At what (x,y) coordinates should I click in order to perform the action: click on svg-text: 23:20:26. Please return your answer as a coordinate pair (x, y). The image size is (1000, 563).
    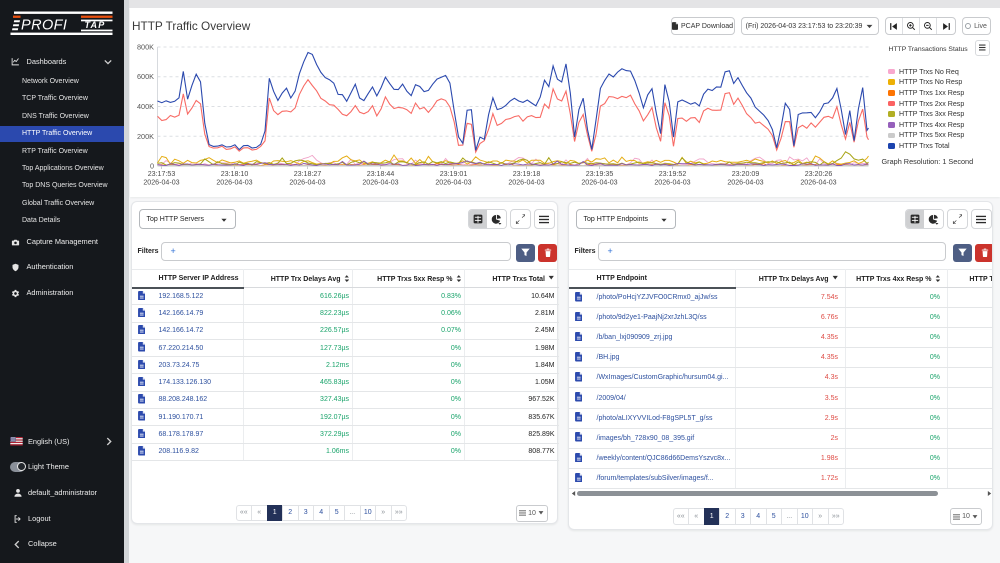
    Looking at the image, I should click on (818, 174).